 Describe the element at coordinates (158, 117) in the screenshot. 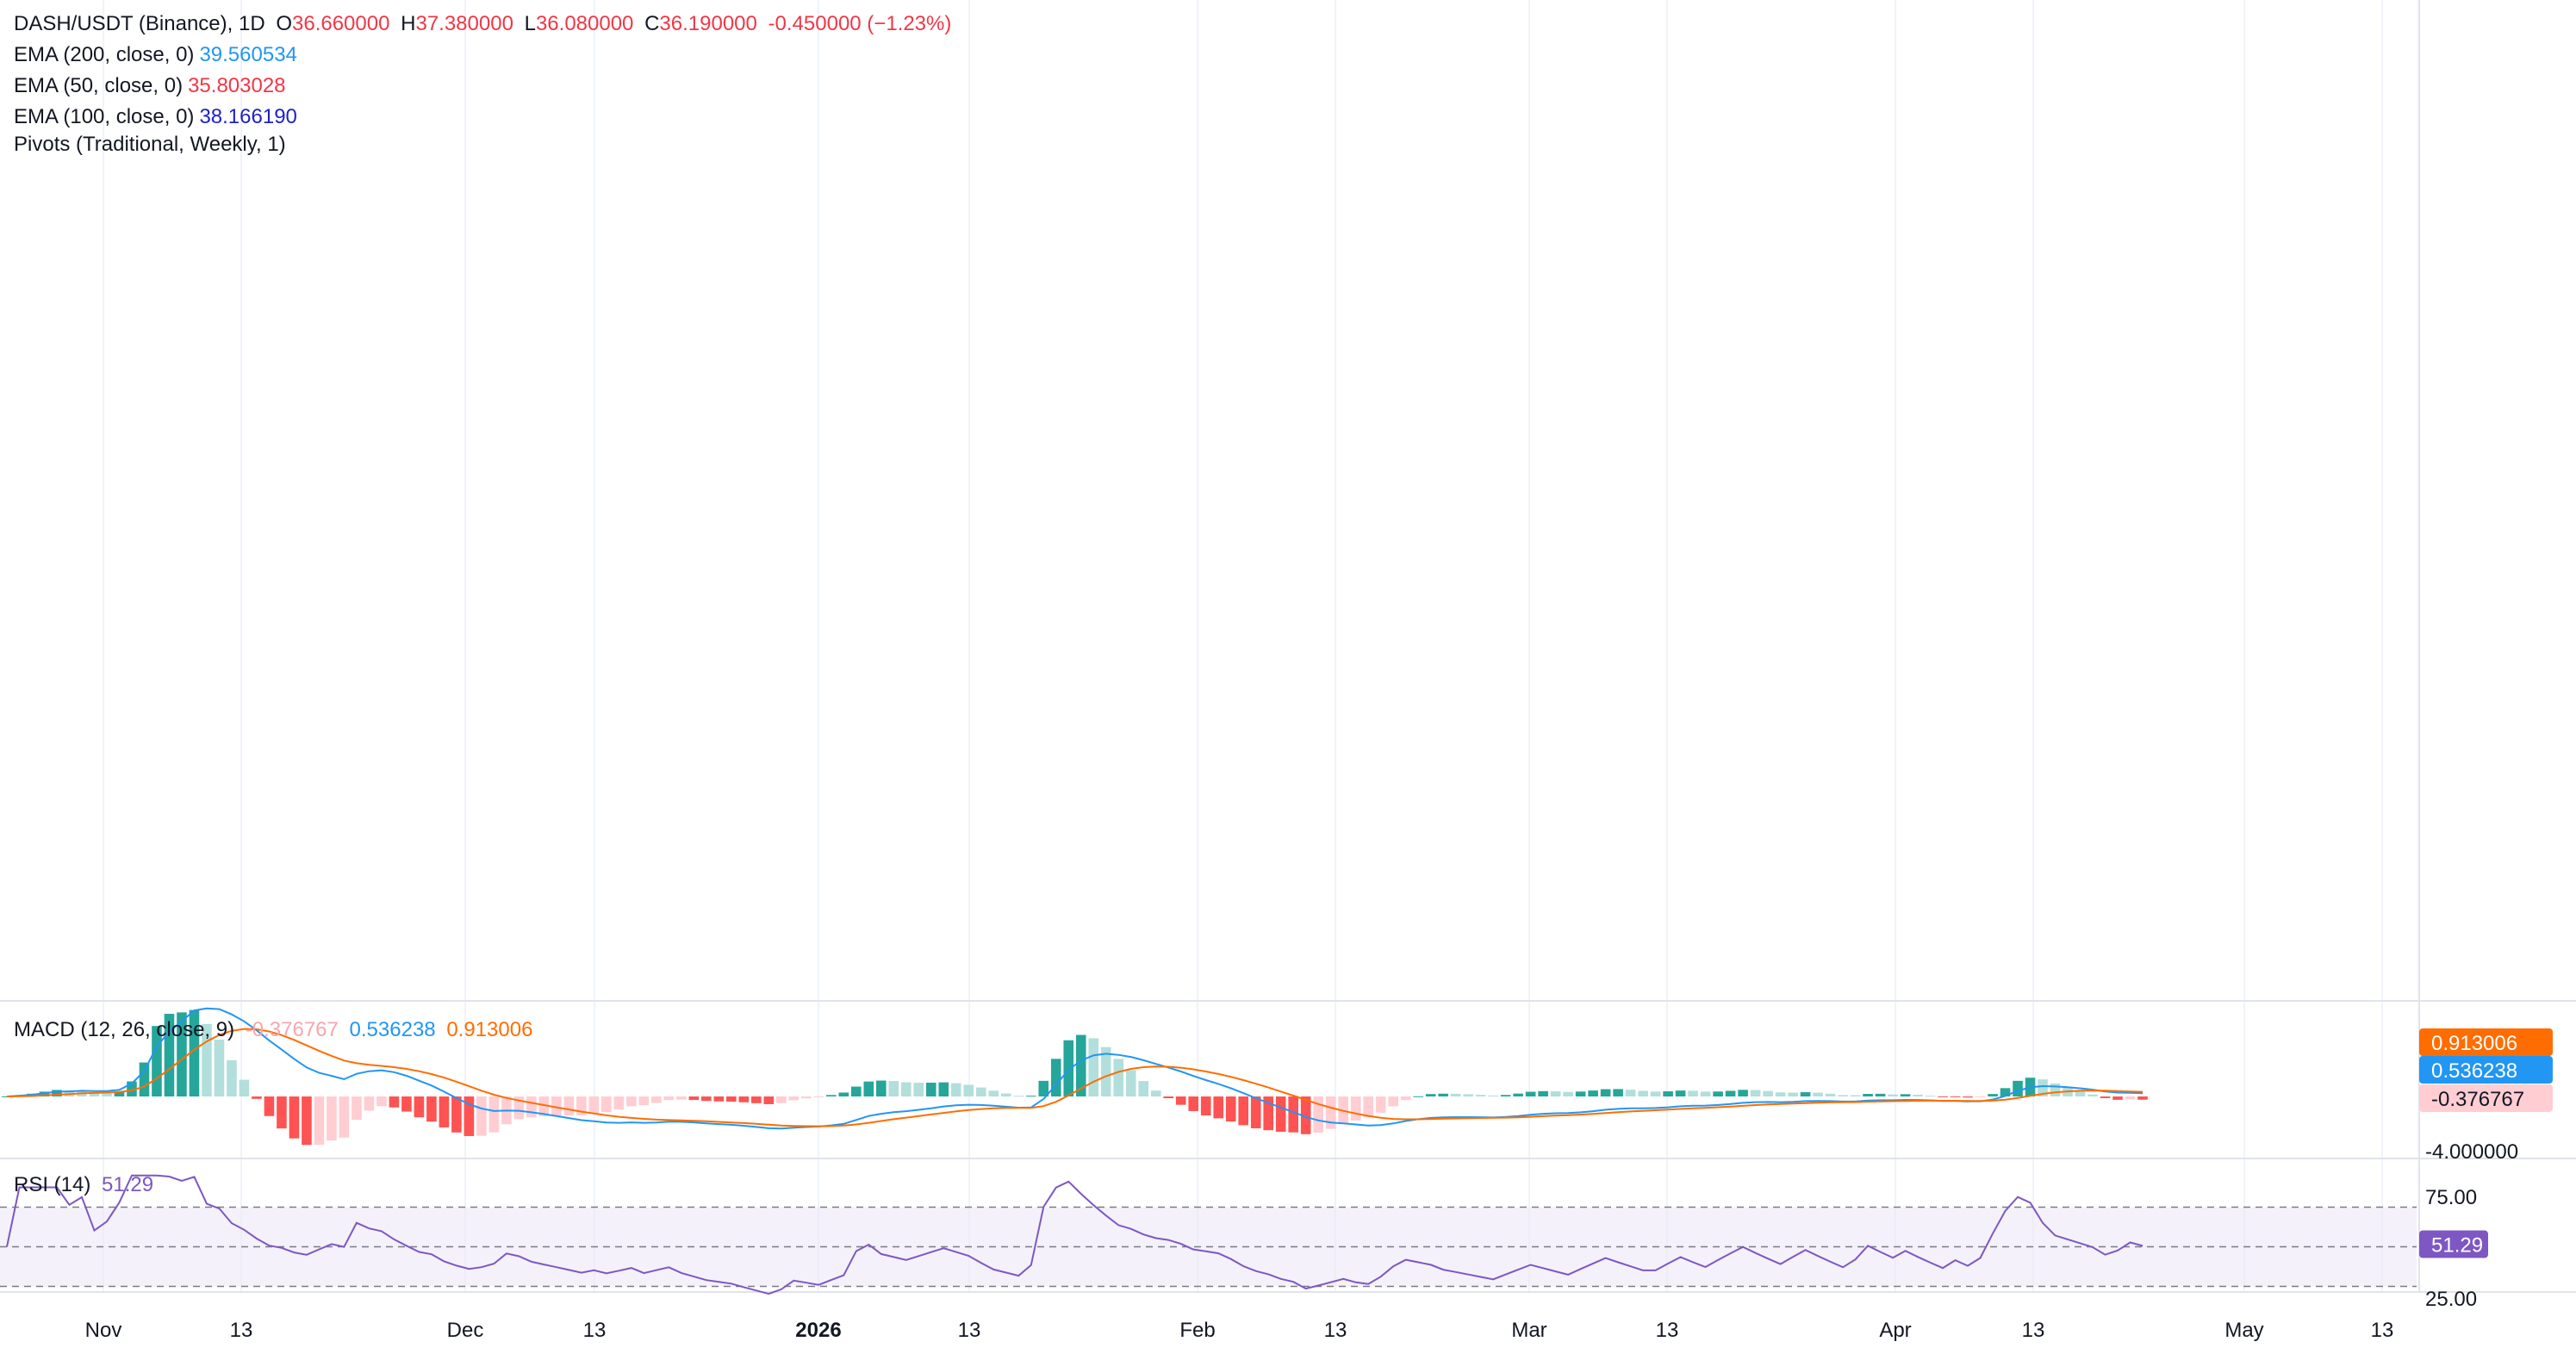

I see `ema100-legend: EMA (100, close, 0) 38.166190` at that location.